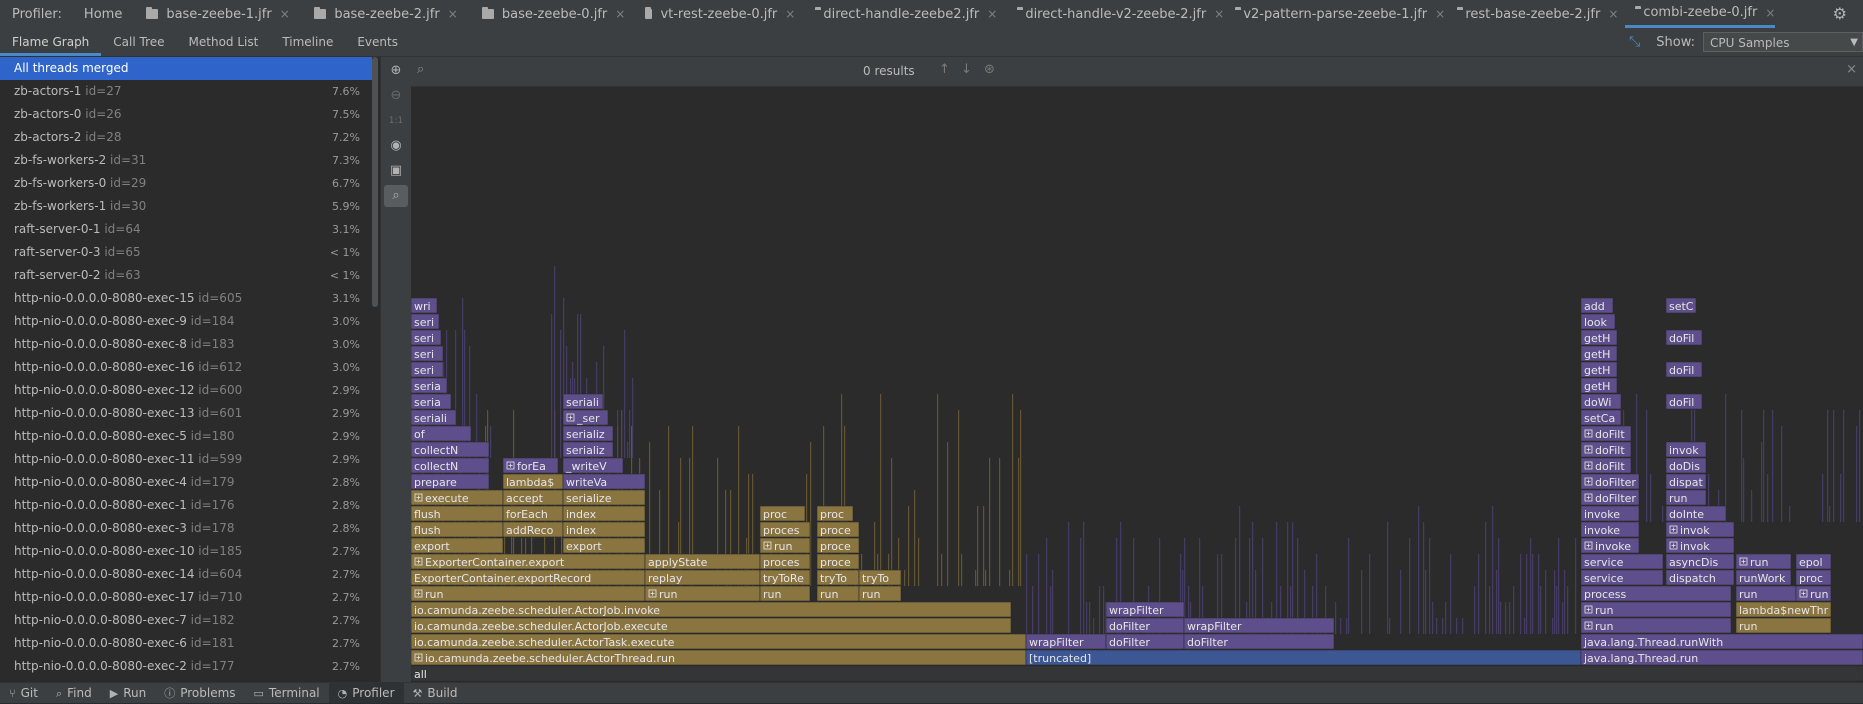 The height and width of the screenshot is (704, 1863). Describe the element at coordinates (1336, 14) in the screenshot. I see `file-tab: v2-pattern-parse-zeebe-1.jfr×` at that location.